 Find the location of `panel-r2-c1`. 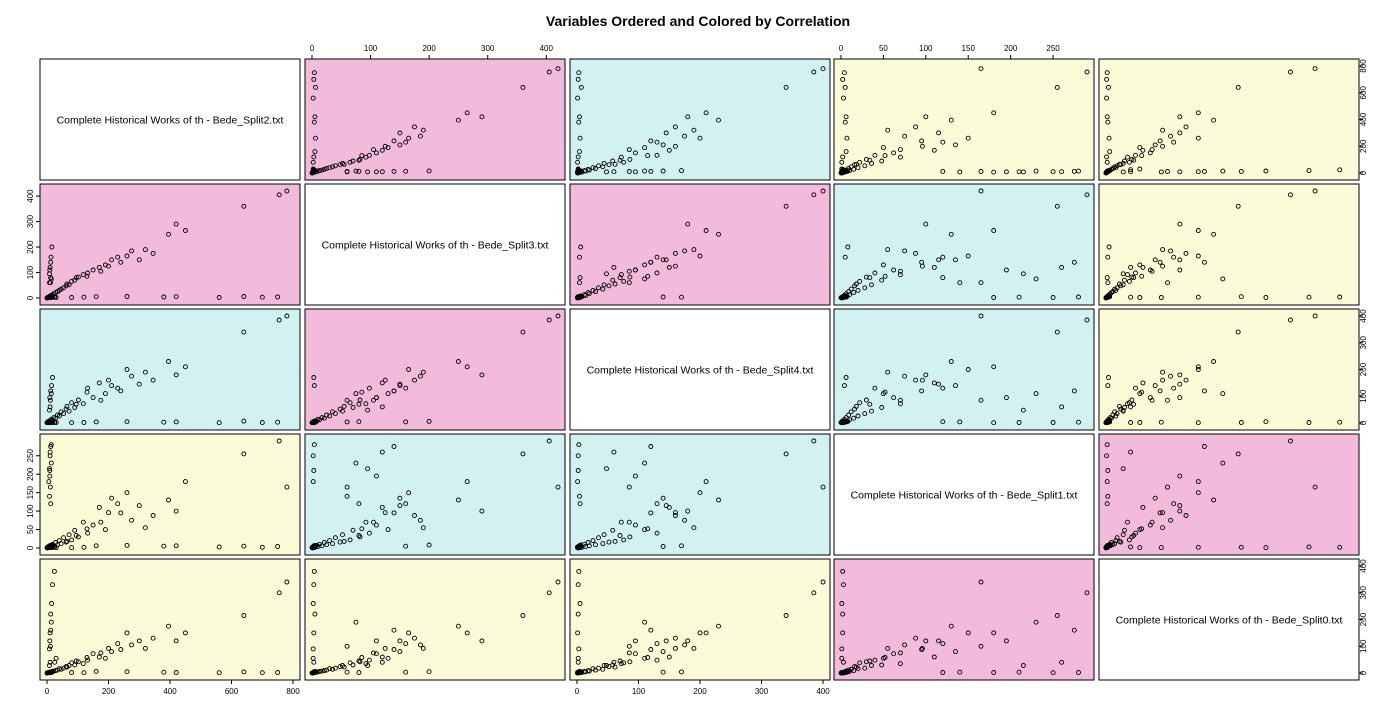

panel-r2-c1 is located at coordinates (435, 369).